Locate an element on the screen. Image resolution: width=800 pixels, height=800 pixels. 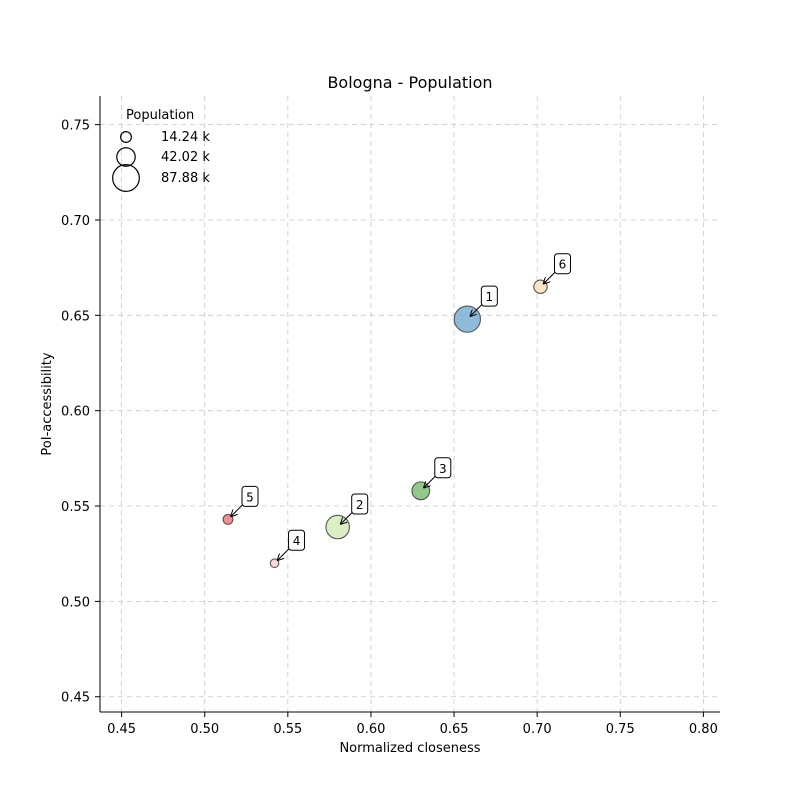
x-tick-label: 0.80 is located at coordinates (703, 729).